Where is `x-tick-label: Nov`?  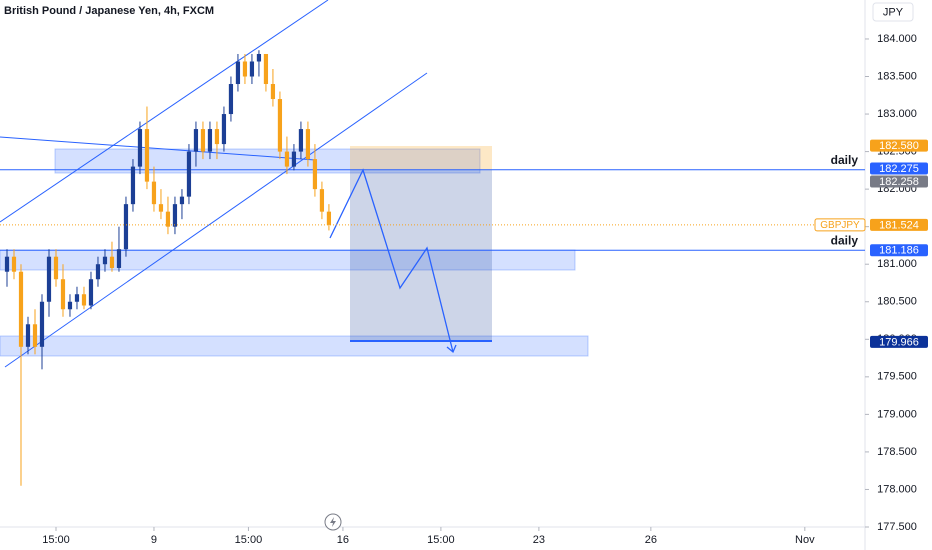
x-tick-label: Nov is located at coordinates (805, 540).